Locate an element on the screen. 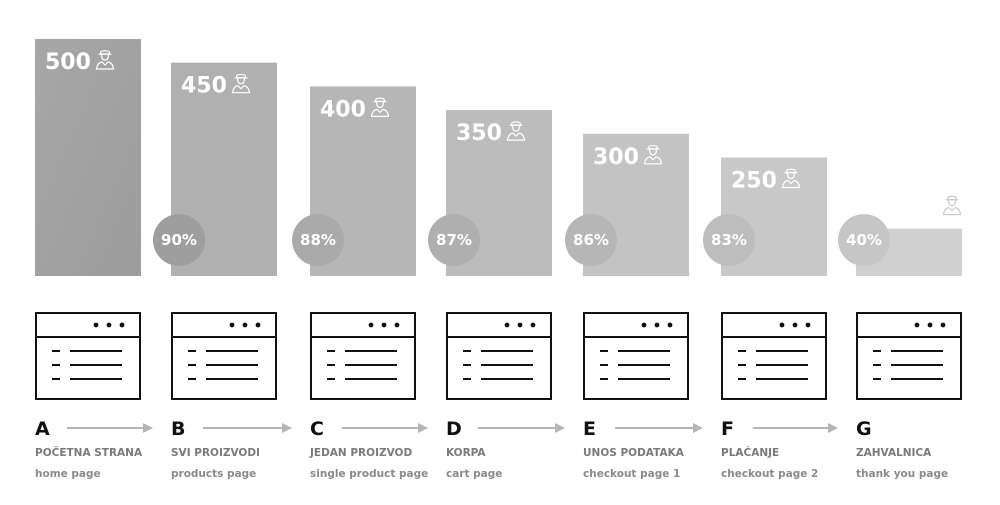 The image size is (1000, 505). badges-layer: 90% 88% 87% 86% 83% 40% is located at coordinates (521, 240).